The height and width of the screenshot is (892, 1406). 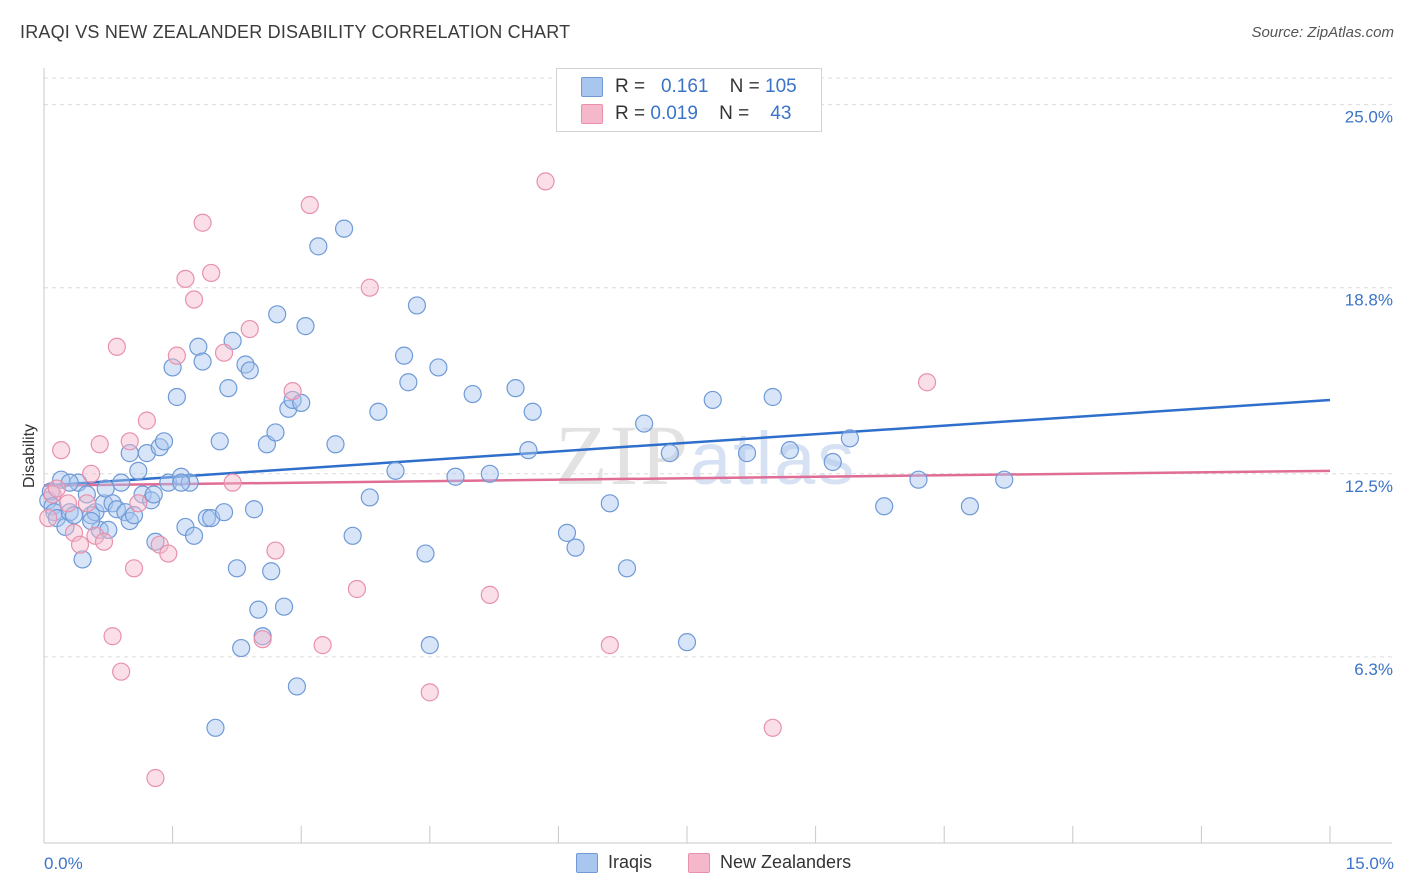 I want to click on legend-n-value: 43, so click(x=781, y=113).